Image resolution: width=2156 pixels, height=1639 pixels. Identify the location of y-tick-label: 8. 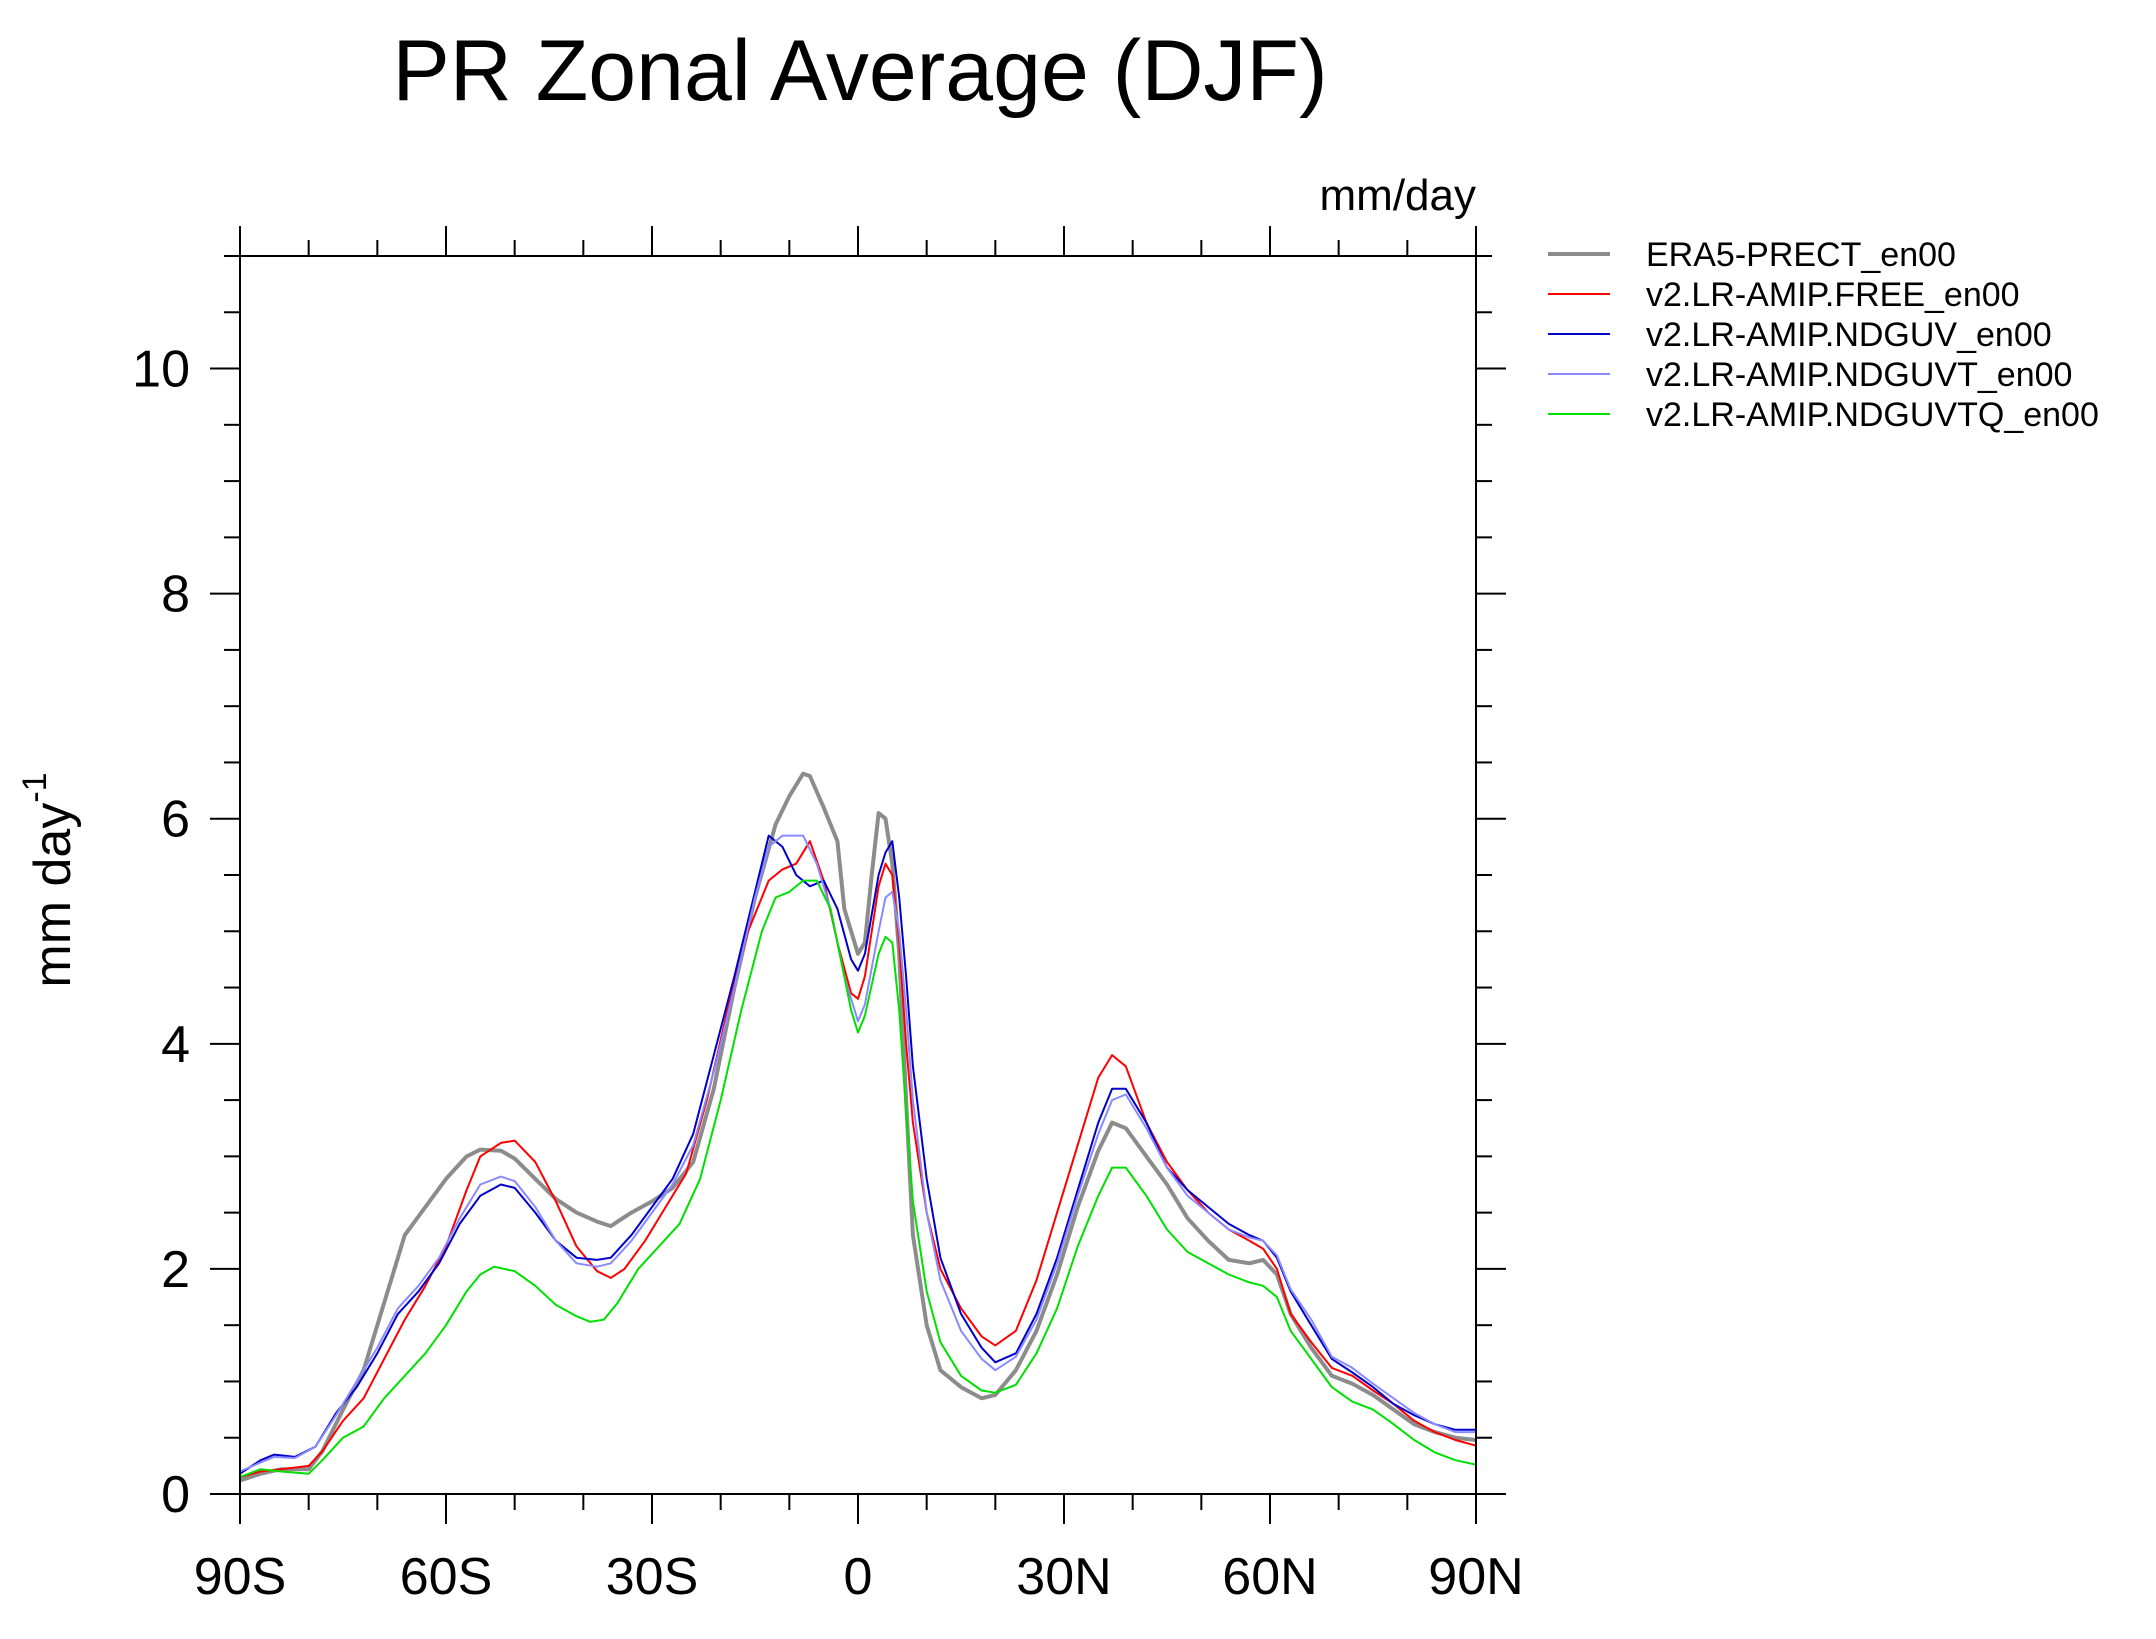
(175, 595).